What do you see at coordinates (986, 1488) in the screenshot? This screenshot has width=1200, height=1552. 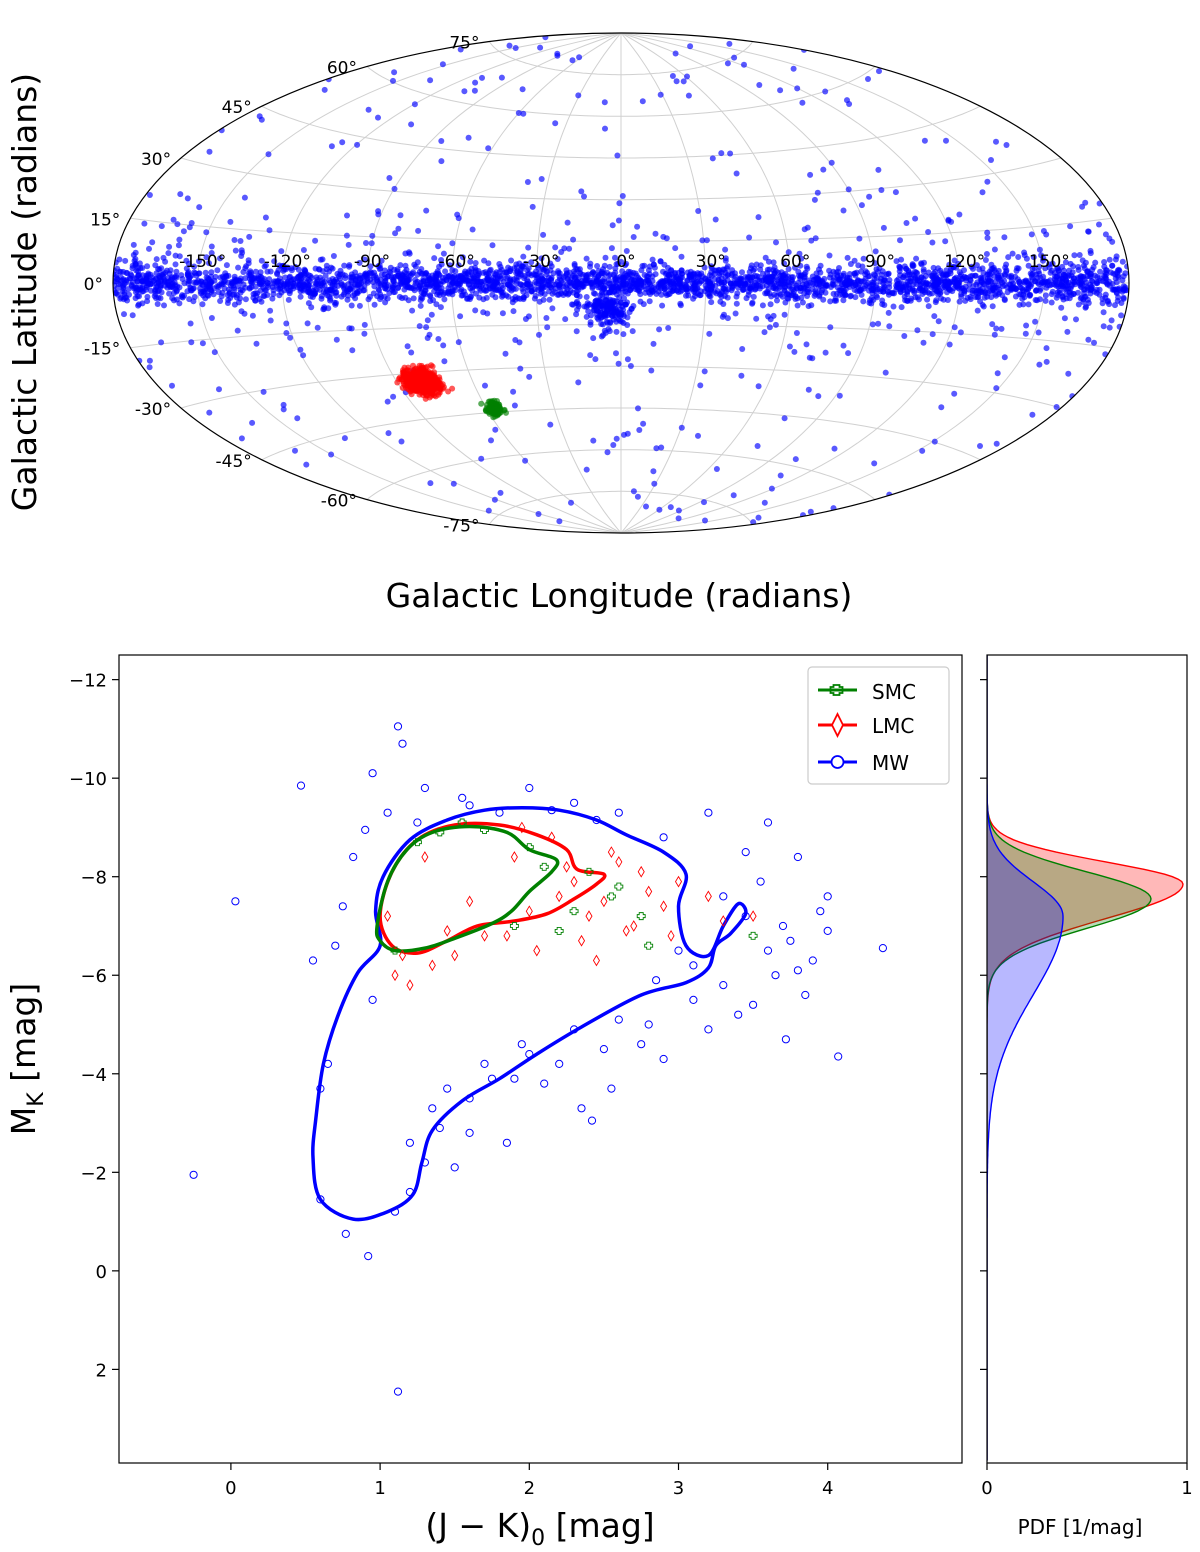 I see `pdf-x-tick-label: 0` at bounding box center [986, 1488].